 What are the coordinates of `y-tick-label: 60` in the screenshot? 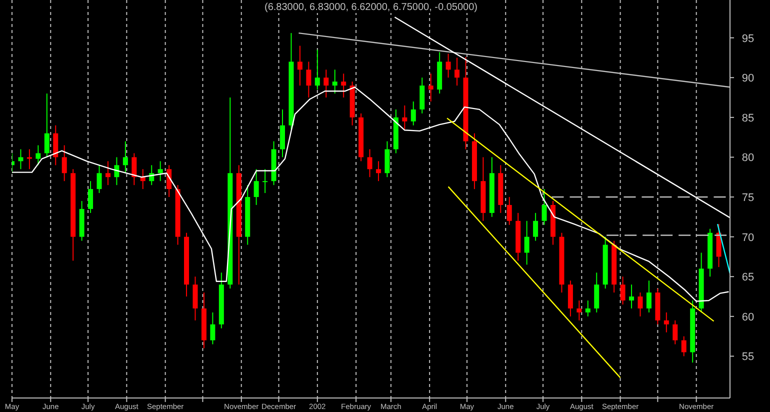 It's located at (748, 317).